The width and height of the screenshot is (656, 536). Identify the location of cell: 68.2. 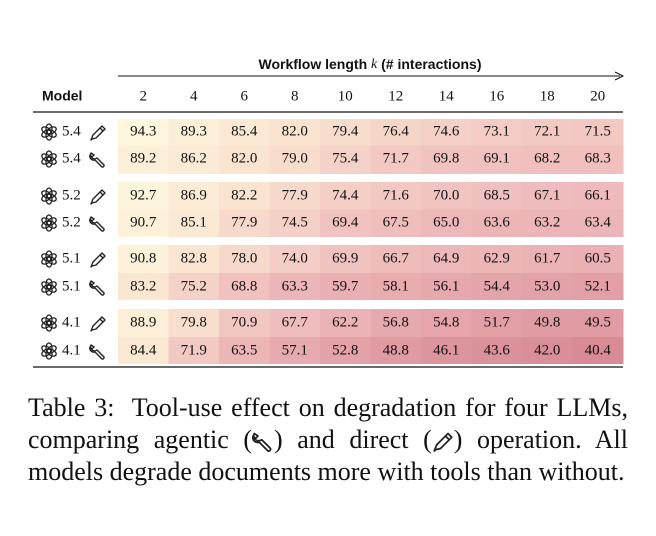
(547, 158).